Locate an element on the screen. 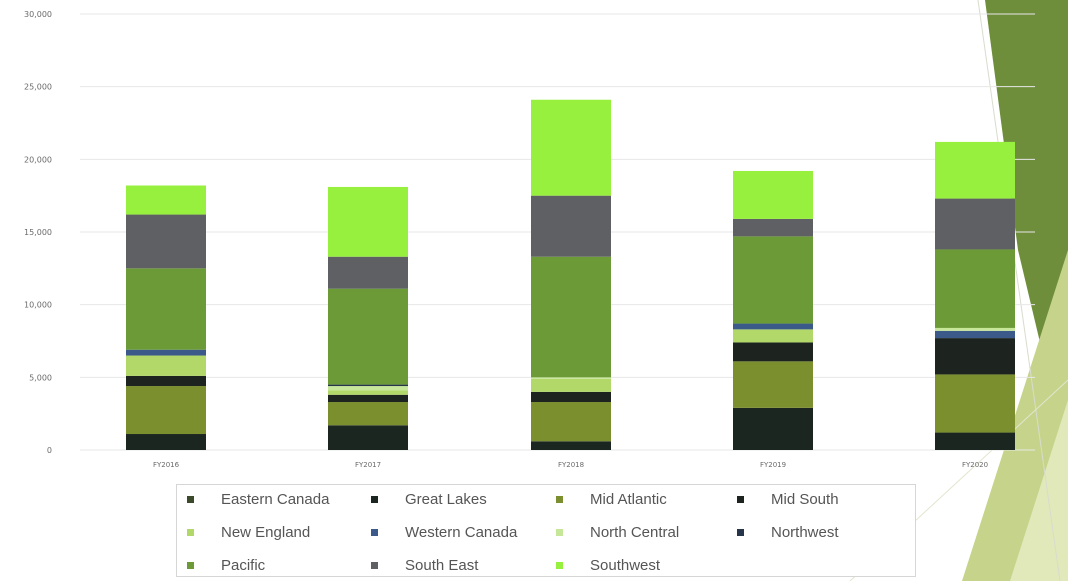 This screenshot has width=1068, height=581. bar-segment-great-lakes-fy2019 is located at coordinates (773, 428).